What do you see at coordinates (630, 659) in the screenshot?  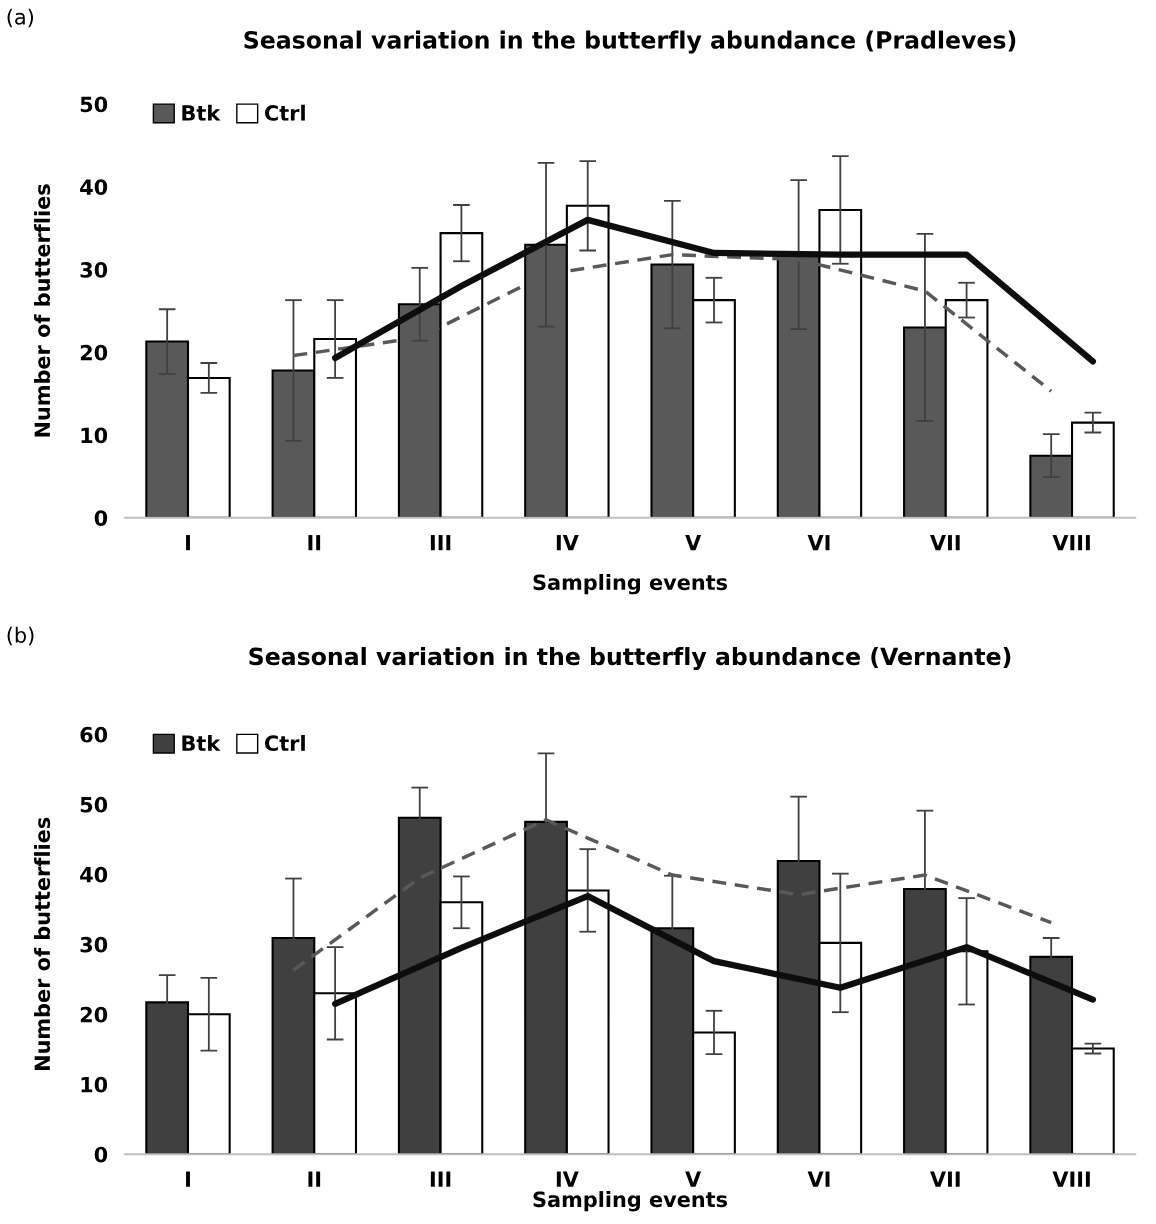 I see `chart-title: Seasonal variation in the butterfly abundance (Vernante)` at bounding box center [630, 659].